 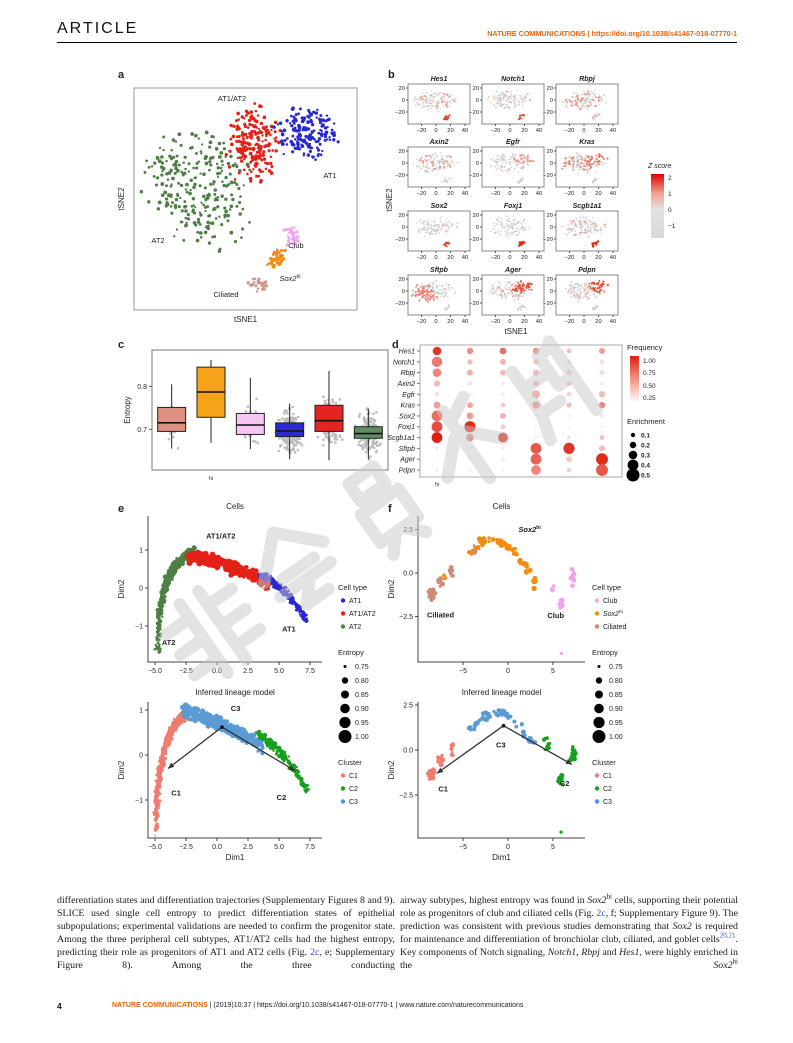 What do you see at coordinates (404, 362) in the screenshot?
I see `gene-row-label: Notch1` at bounding box center [404, 362].